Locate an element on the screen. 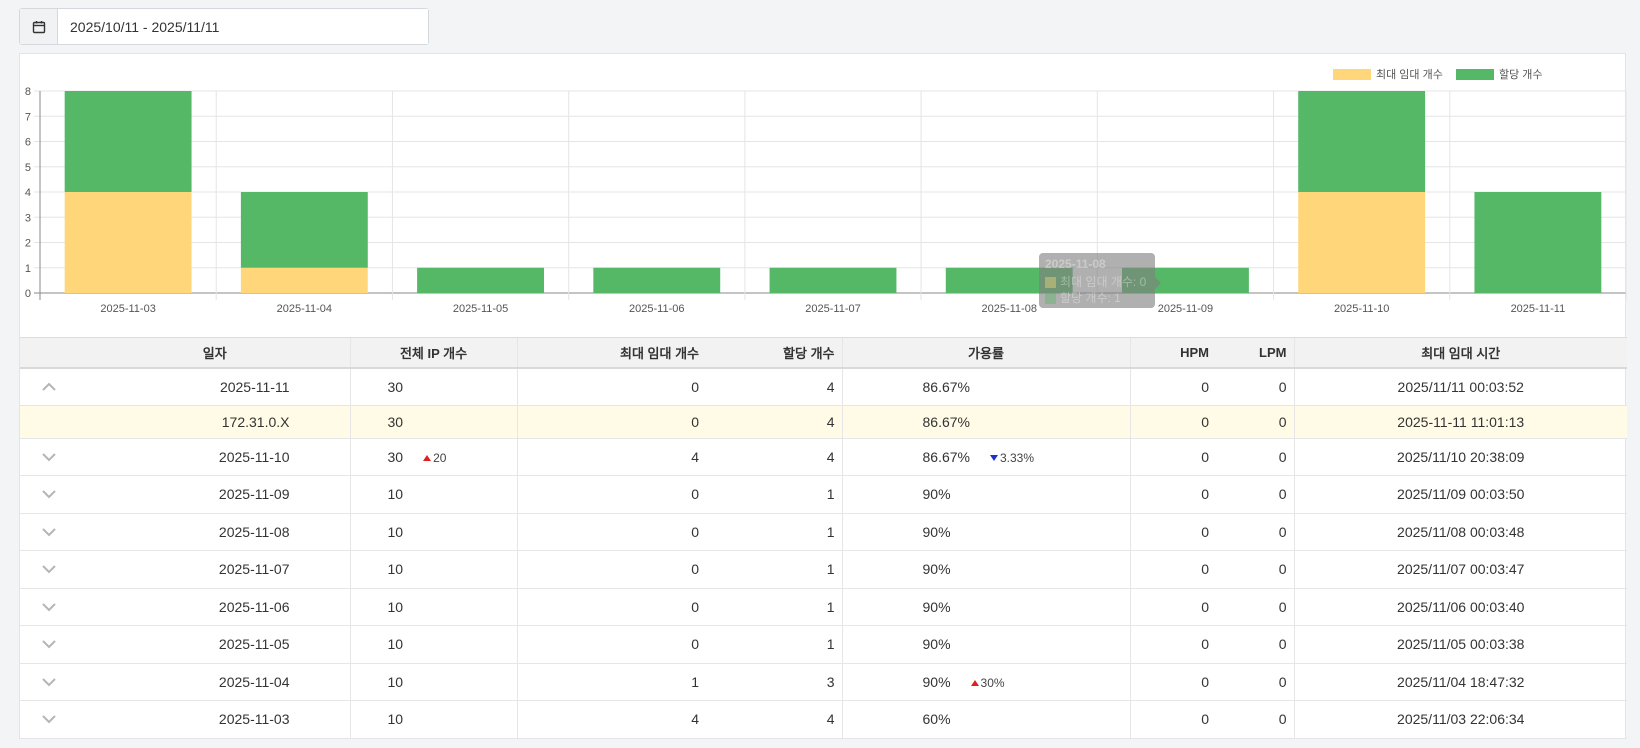 The height and width of the screenshot is (748, 1640). date-range-picker is located at coordinates (224, 26).